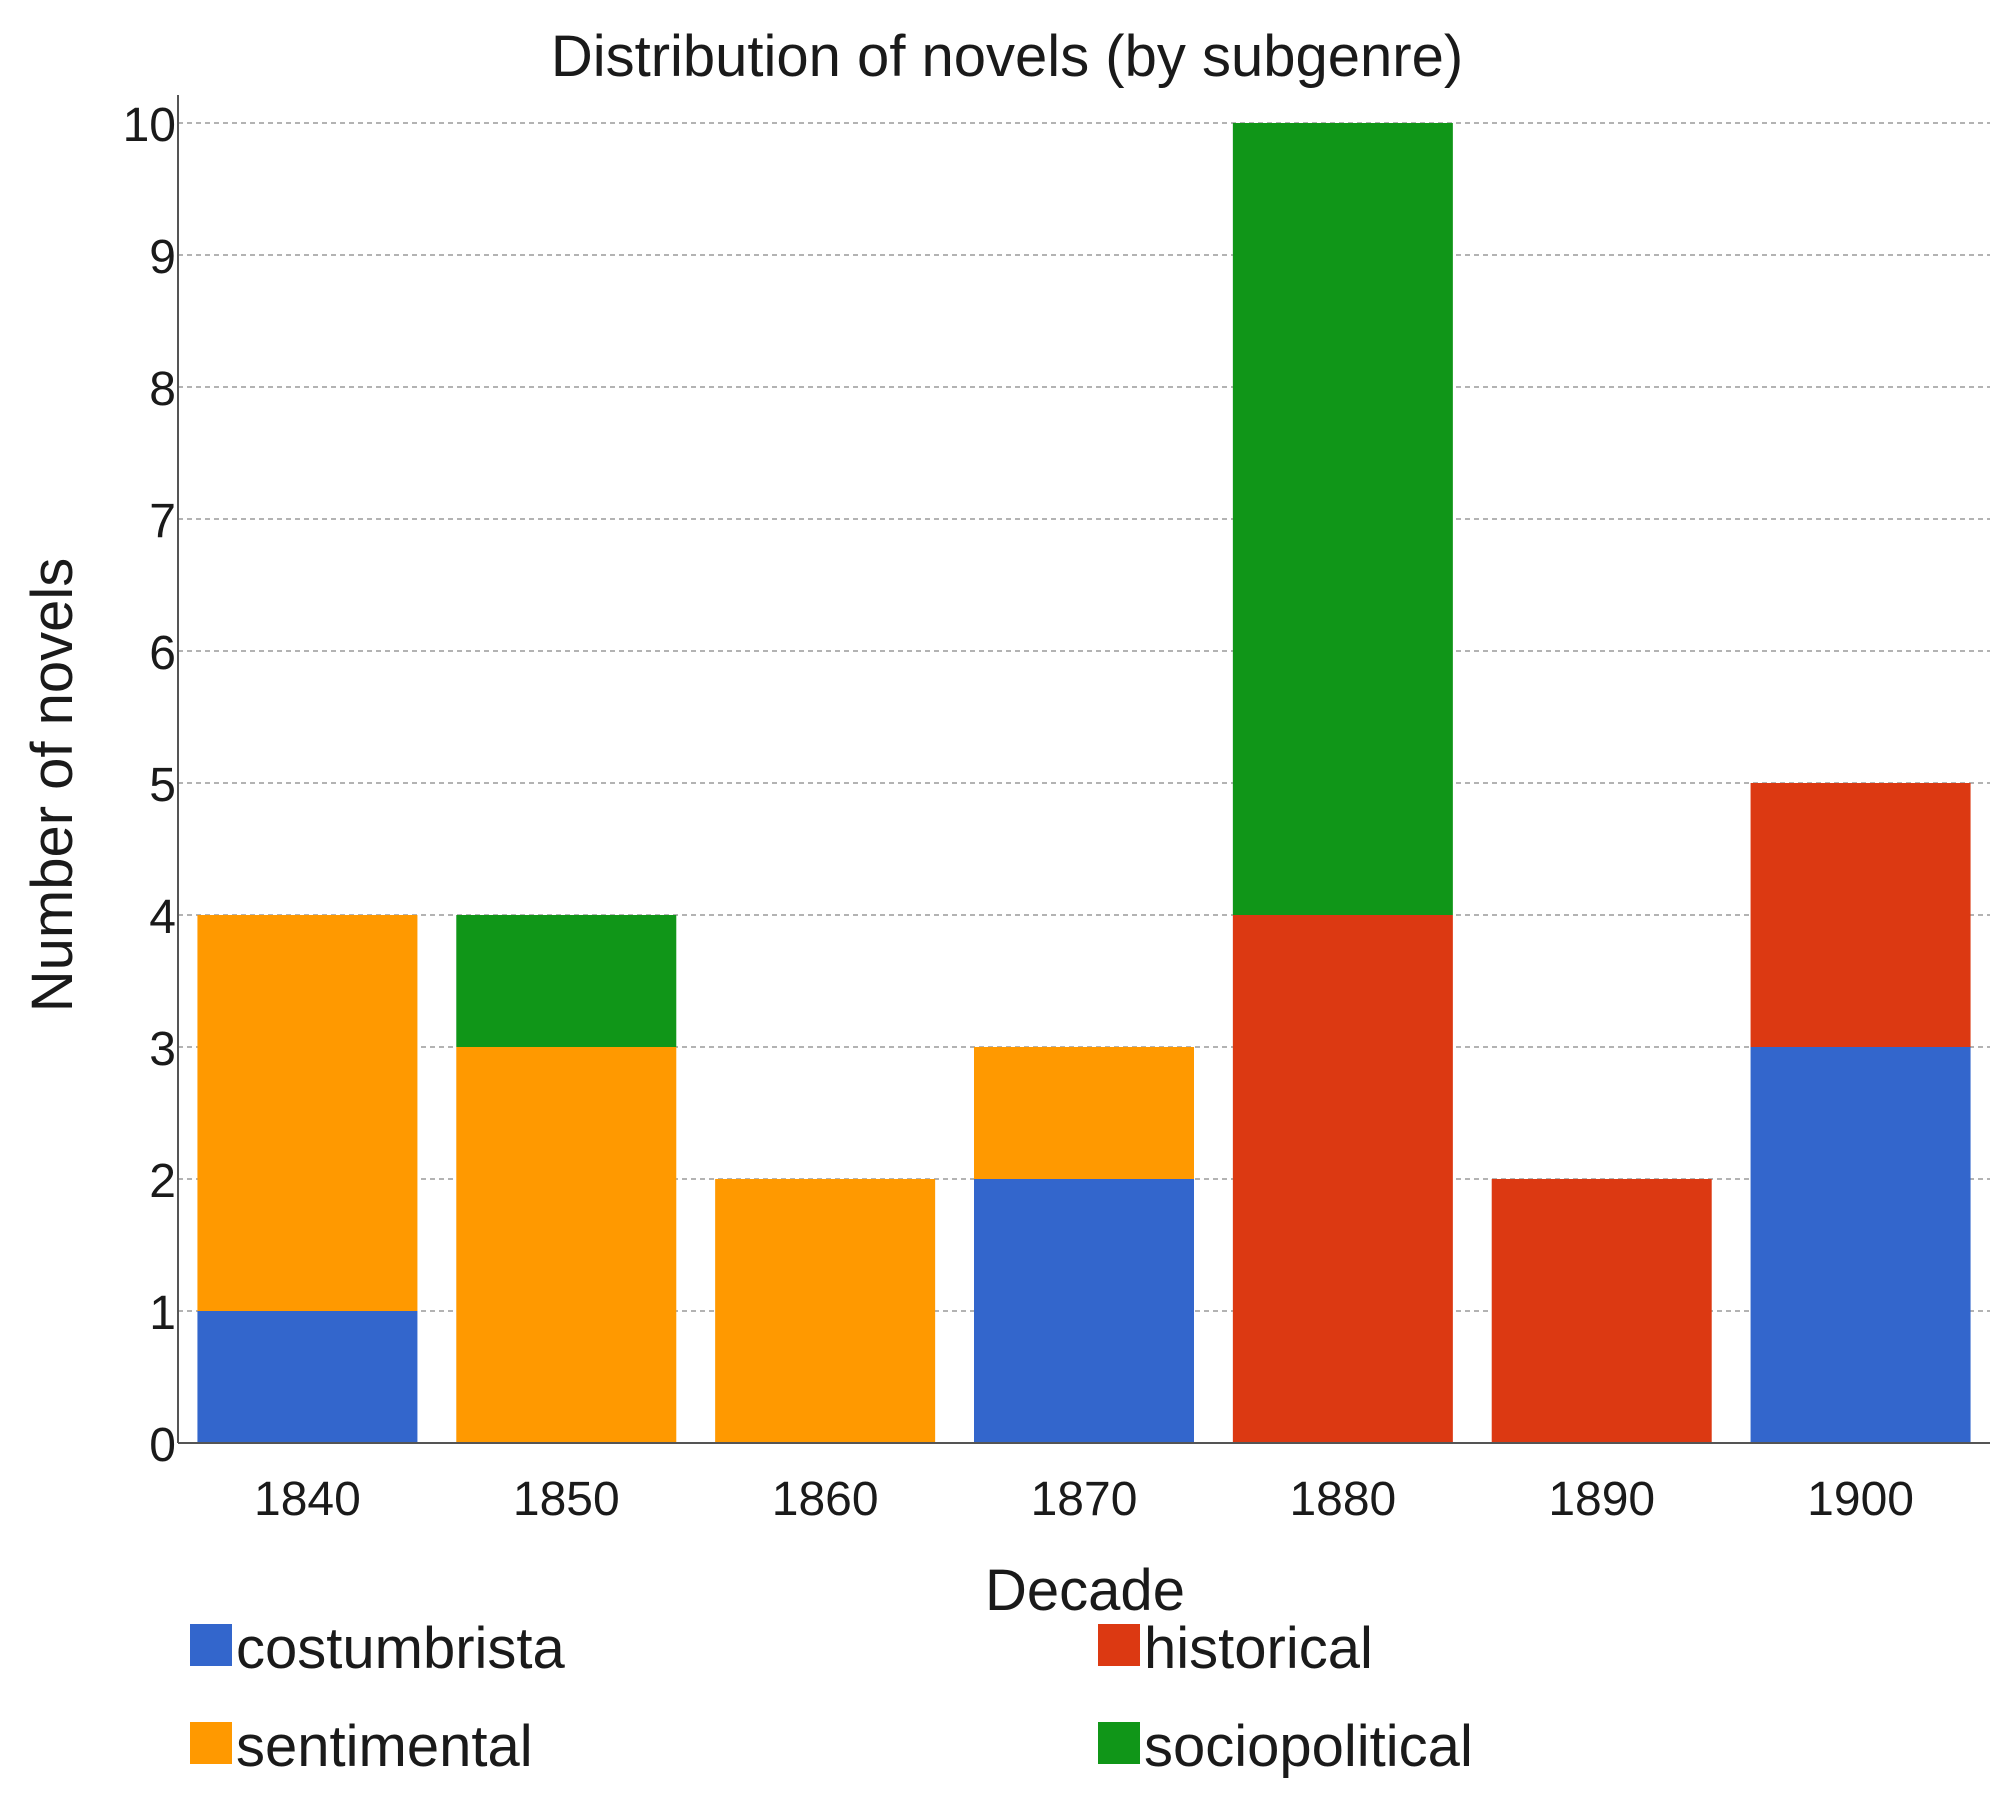 This screenshot has height=1800, width=2000. Describe the element at coordinates (401, 1648) in the screenshot. I see `legend-label-costumbrista: costumbrista` at that location.